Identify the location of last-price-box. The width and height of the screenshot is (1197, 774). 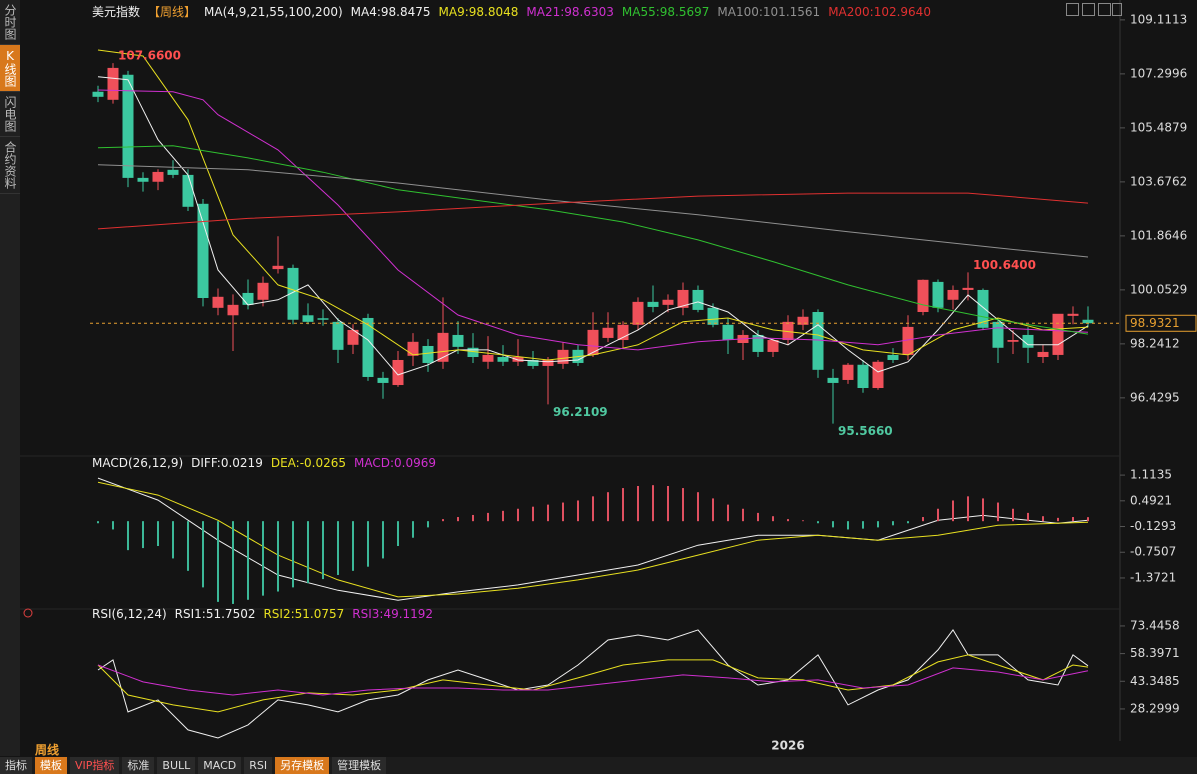
(1161, 323).